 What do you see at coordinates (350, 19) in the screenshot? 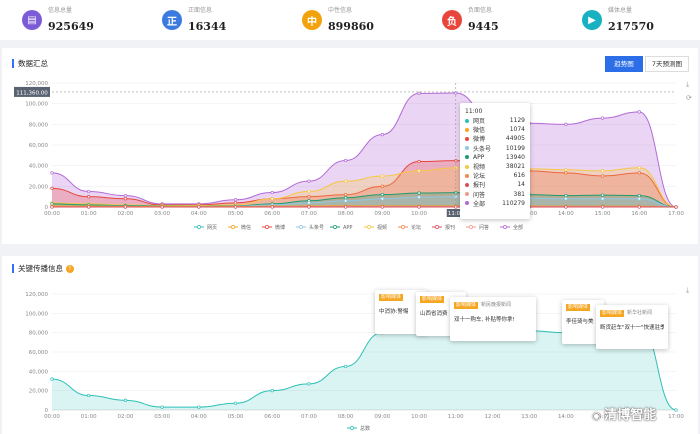
I see `stat-item: 中中性信息 899860` at bounding box center [350, 19].